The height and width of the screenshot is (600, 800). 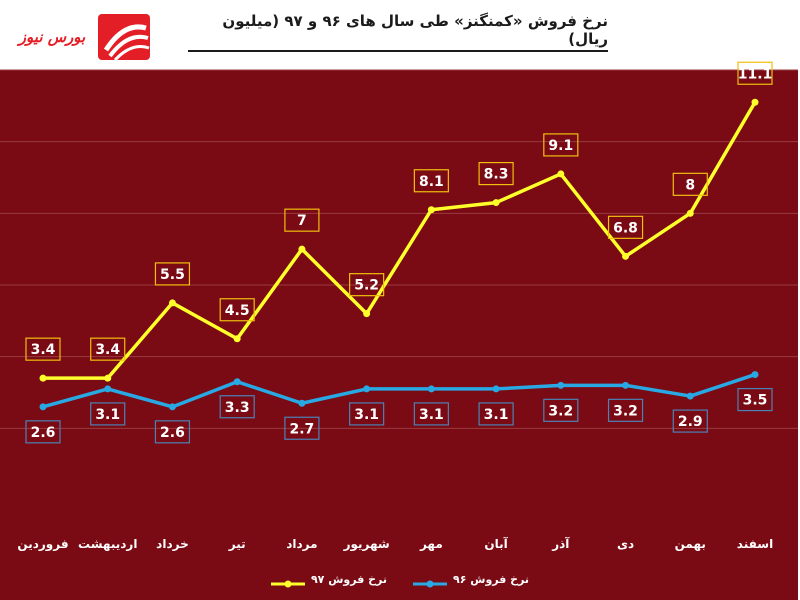 I want to click on x-tick-label: خرداد, so click(x=172, y=544).